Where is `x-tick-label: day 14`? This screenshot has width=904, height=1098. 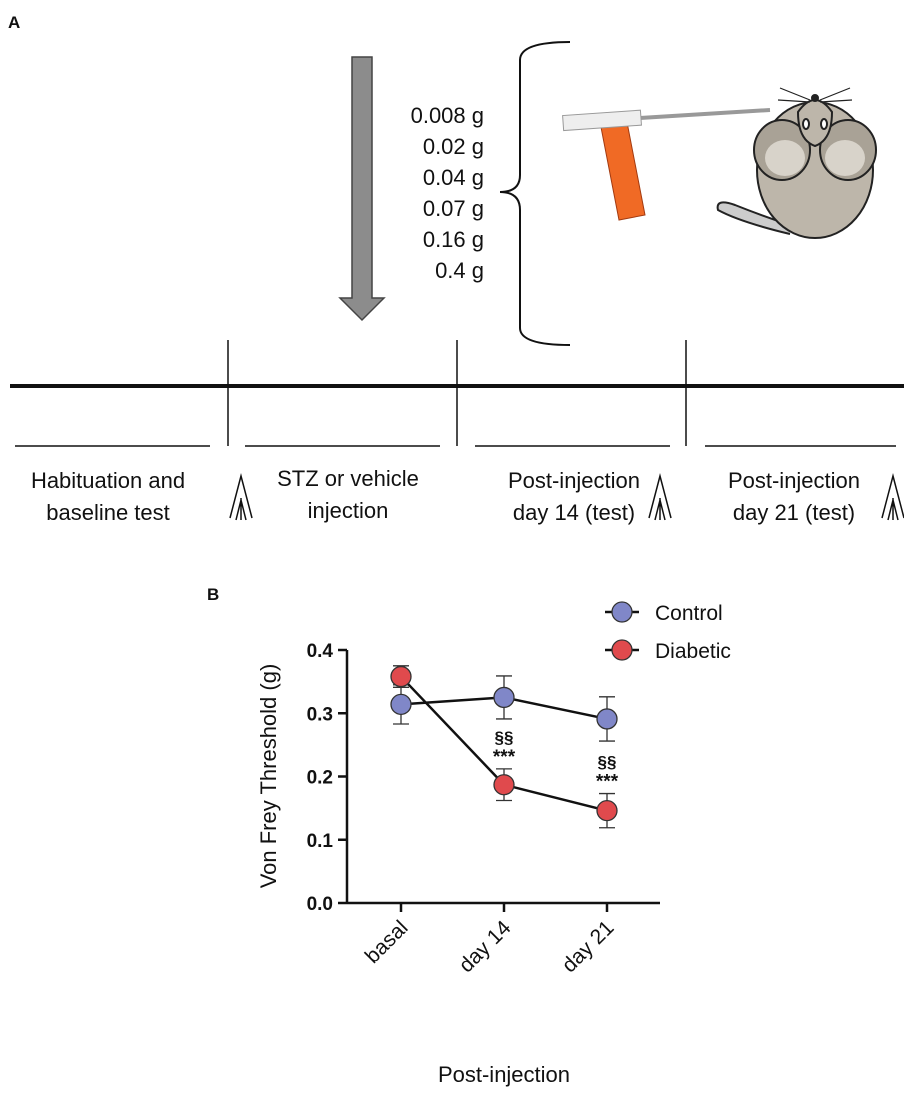 x-tick-label: day 14 is located at coordinates (485, 946).